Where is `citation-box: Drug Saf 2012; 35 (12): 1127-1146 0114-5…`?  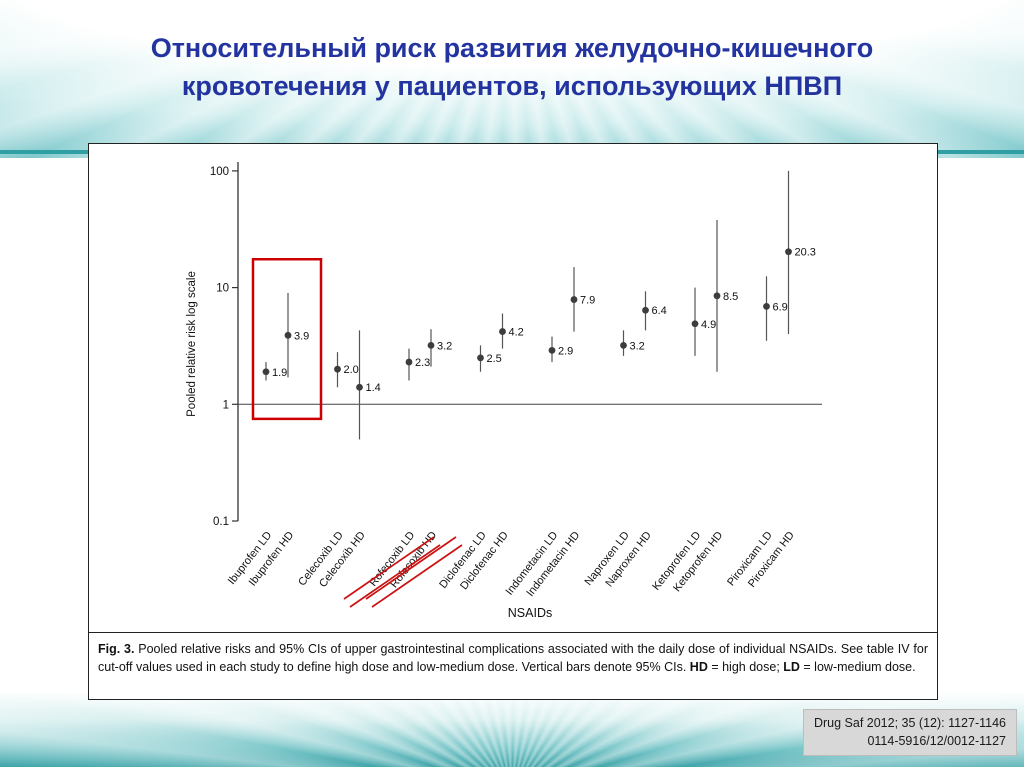
citation-box: Drug Saf 2012; 35 (12): 1127-1146 0114-5… is located at coordinates (909, 732).